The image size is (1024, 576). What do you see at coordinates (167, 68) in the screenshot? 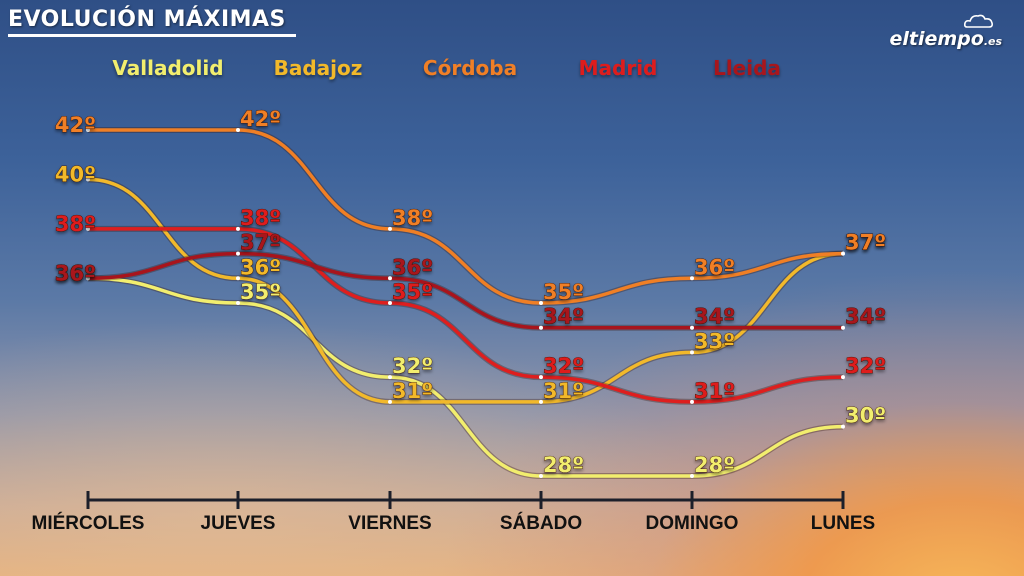
I see `legend-item: Valladolid` at bounding box center [167, 68].